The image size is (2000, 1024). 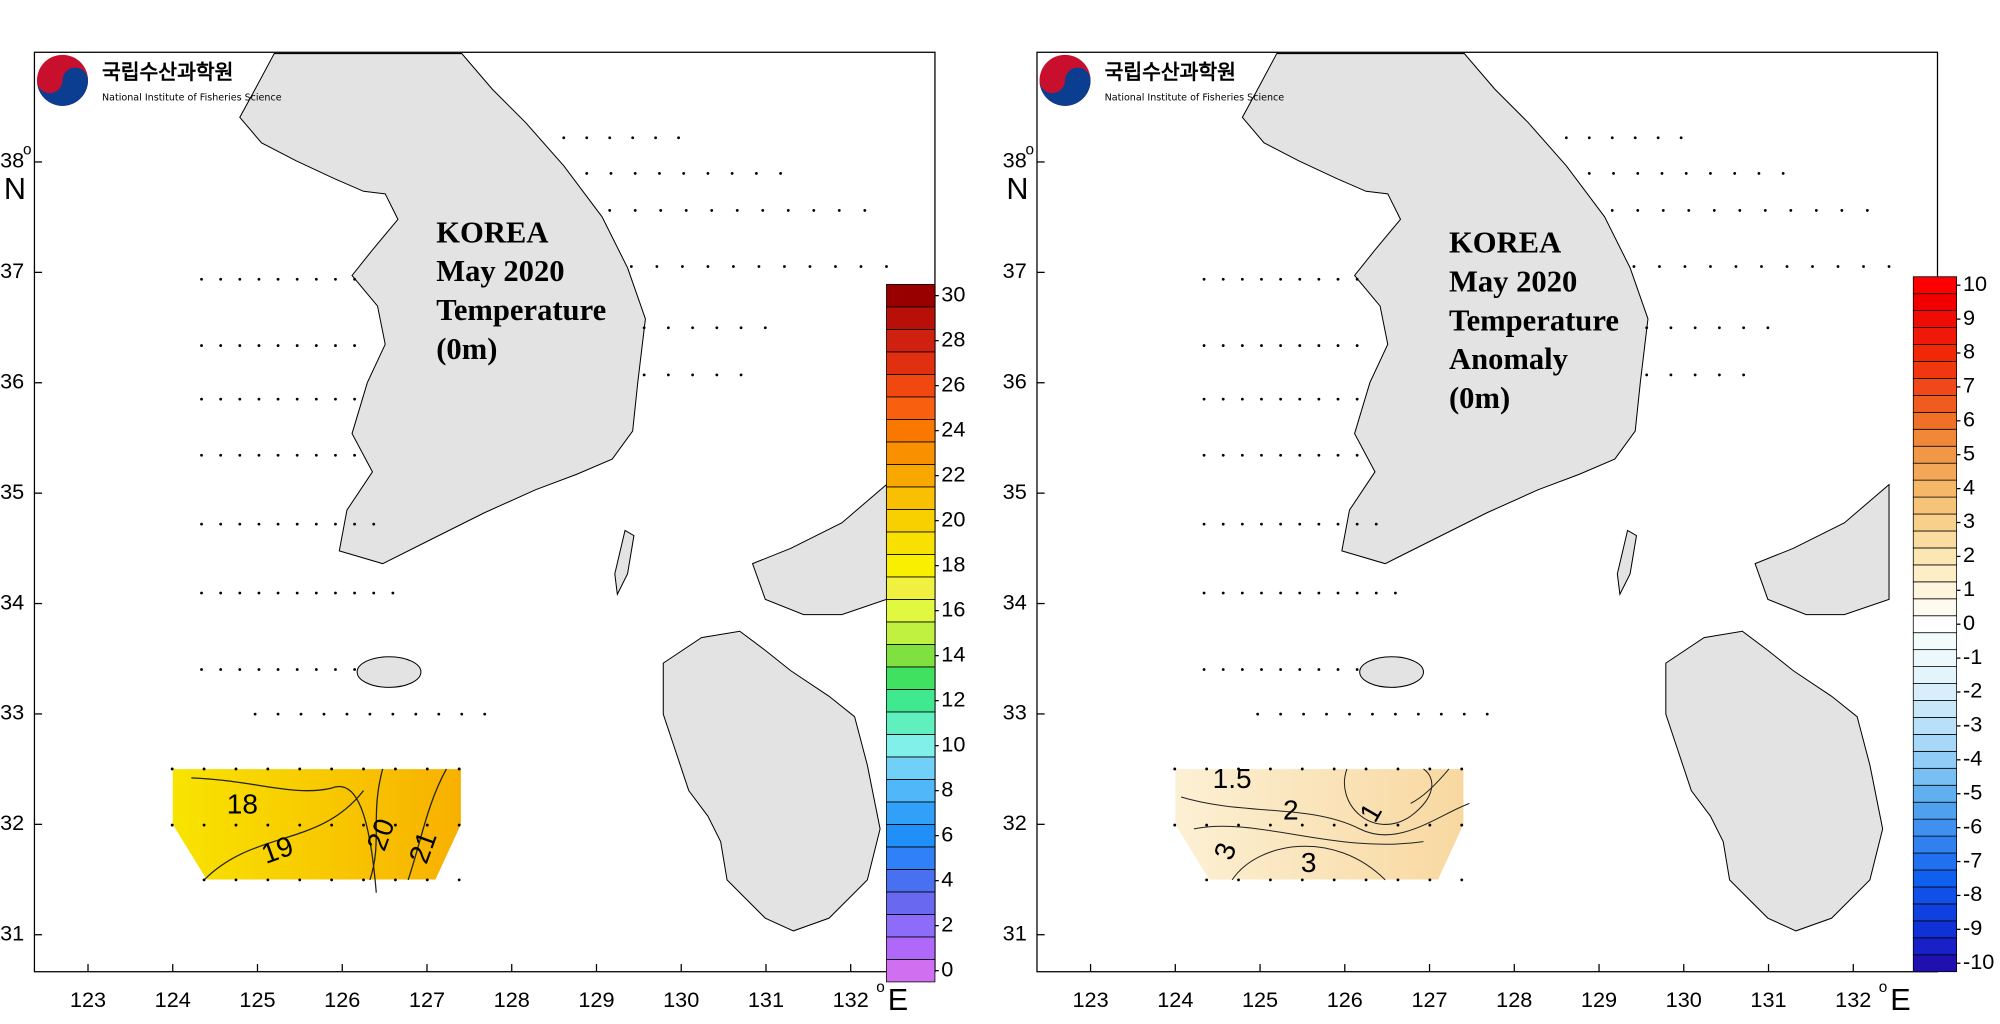 What do you see at coordinates (173, 999) in the screenshot?
I see `x-tick-label: 124` at bounding box center [173, 999].